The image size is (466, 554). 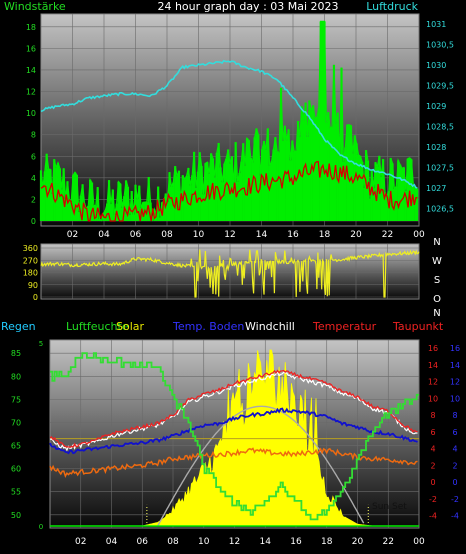 What do you see at coordinates (16, 399) in the screenshot?
I see `humidity-y-tick-label: 75` at bounding box center [16, 399].